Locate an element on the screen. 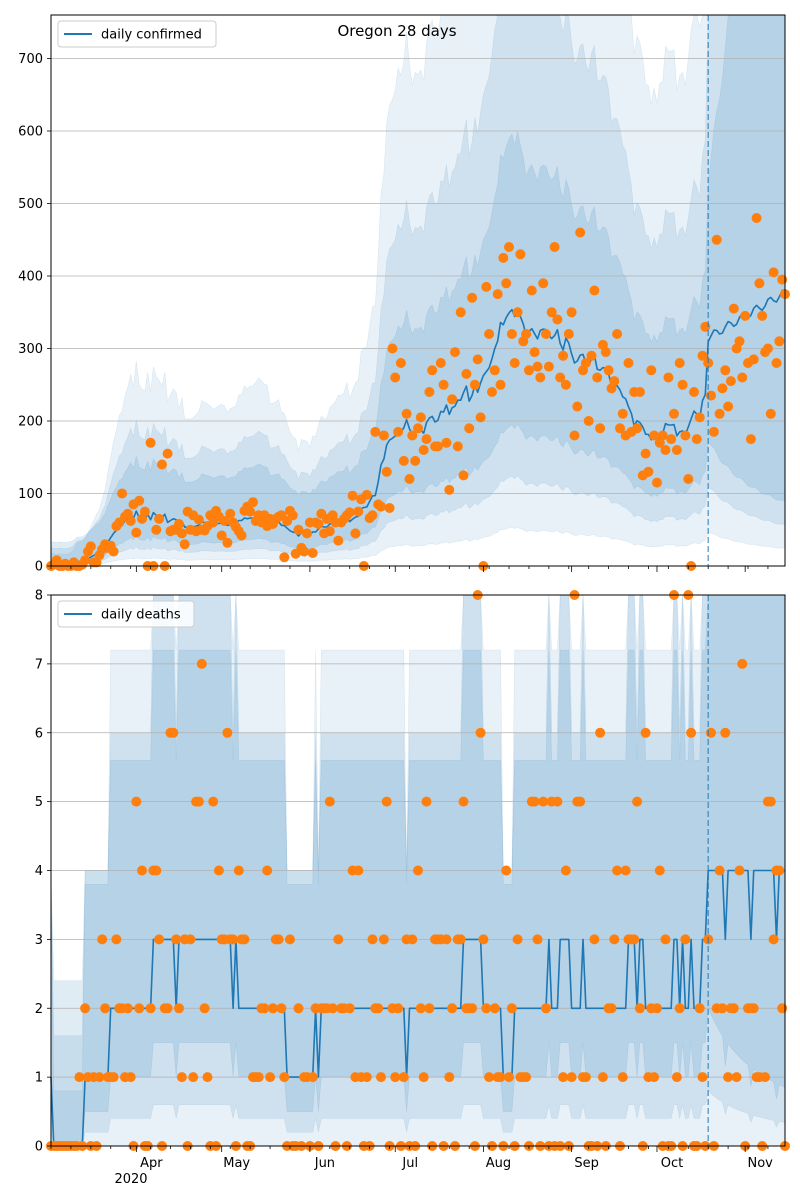  confirmed-y-axis-ticks: 0 100 200 300 400 500 600 700 is located at coordinates (34, 313).